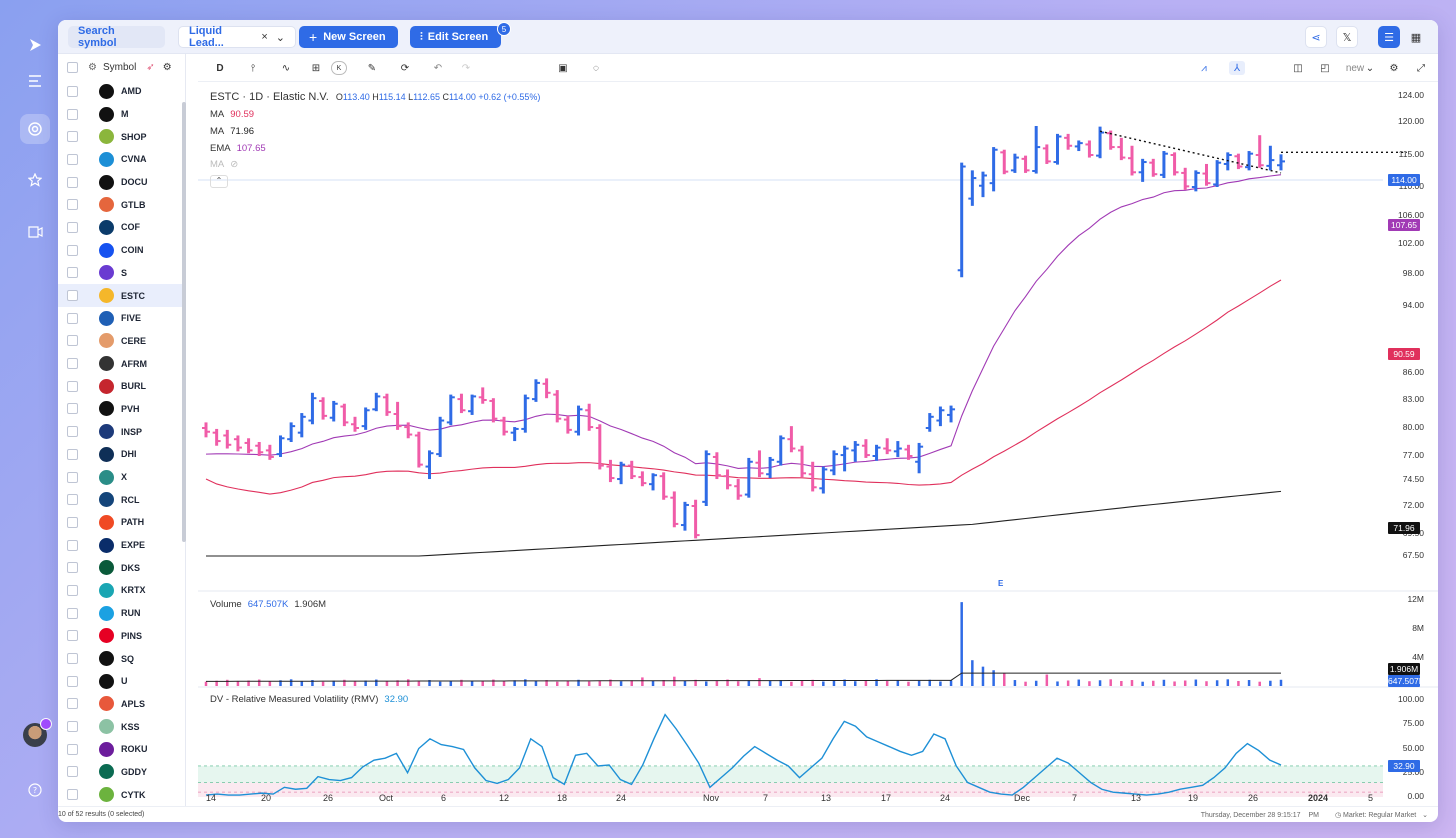 This screenshot has height=838, width=1456. I want to click on sidebar-item-apls: APLS, so click(121, 704).